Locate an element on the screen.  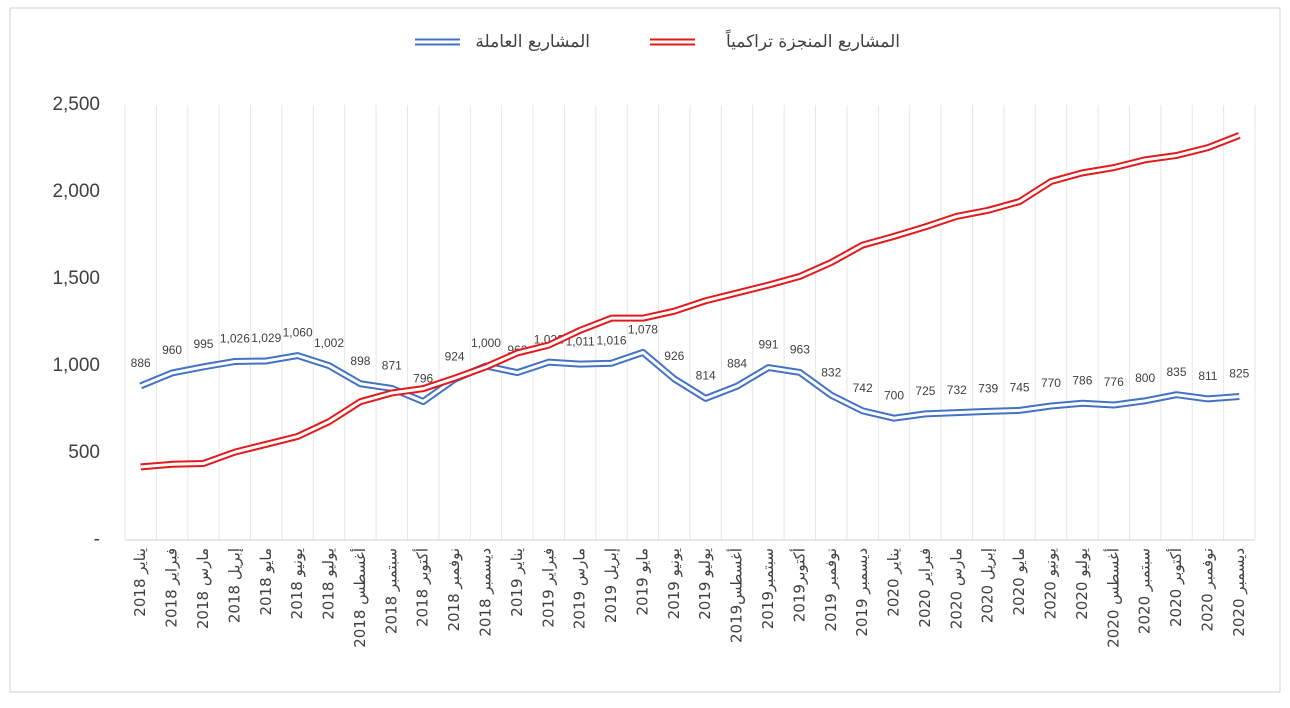
data-label: 814 is located at coordinates (706, 376).